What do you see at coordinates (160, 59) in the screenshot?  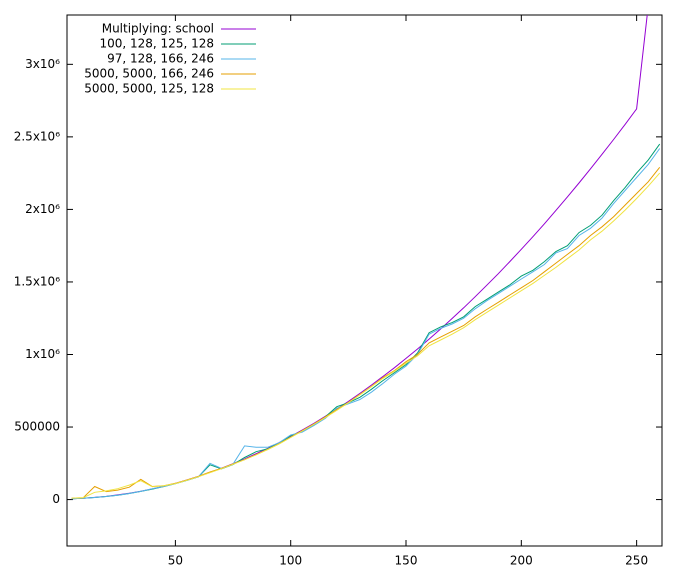 I see `legend-label: 97, 128, 166, 246` at bounding box center [160, 59].